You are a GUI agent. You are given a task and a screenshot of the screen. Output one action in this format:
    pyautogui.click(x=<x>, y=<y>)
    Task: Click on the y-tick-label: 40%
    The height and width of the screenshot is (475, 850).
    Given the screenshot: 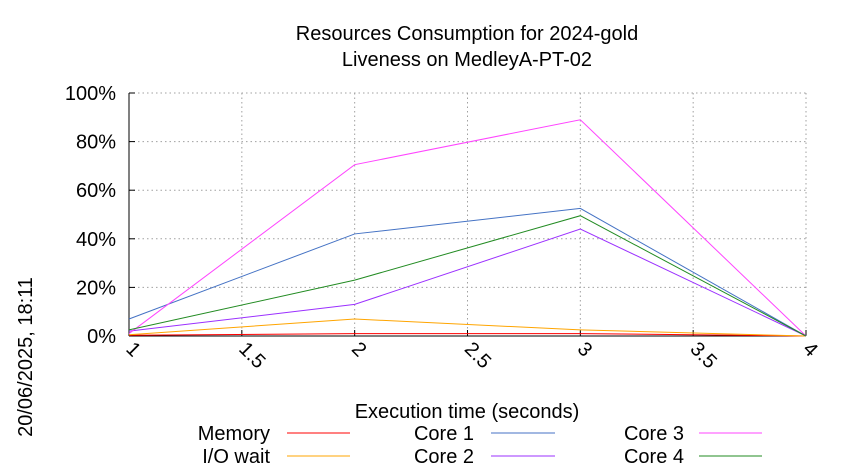 What is the action you would take?
    pyautogui.click(x=96, y=240)
    